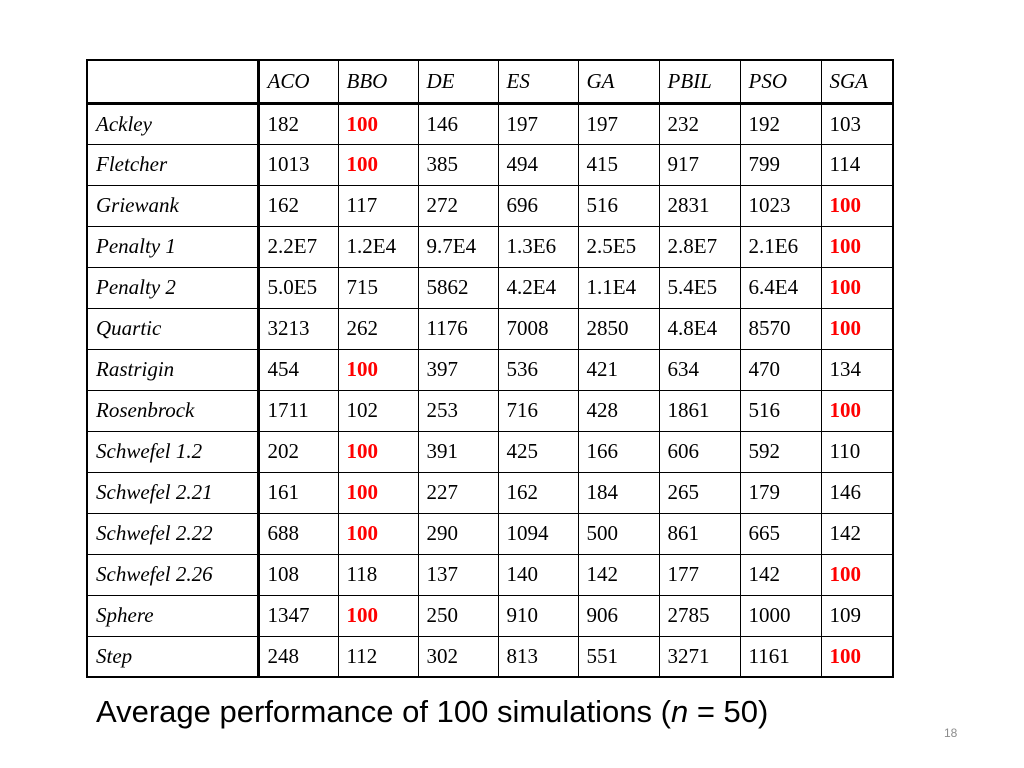 The image size is (1024, 768). Describe the element at coordinates (951, 733) in the screenshot. I see `slide-number: 18` at that location.